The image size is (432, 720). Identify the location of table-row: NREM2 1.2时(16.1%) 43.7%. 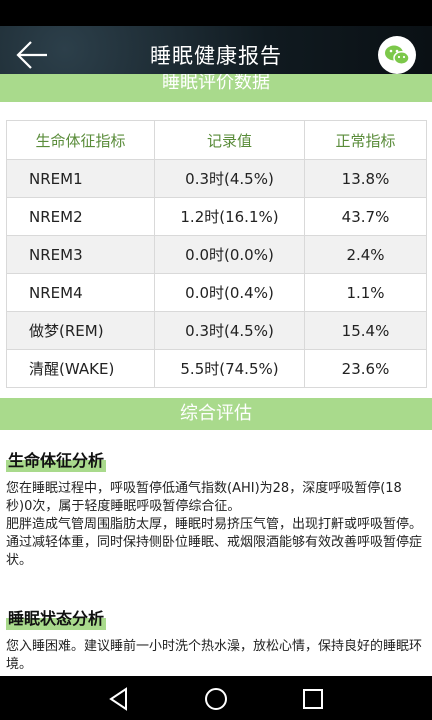
(216, 216).